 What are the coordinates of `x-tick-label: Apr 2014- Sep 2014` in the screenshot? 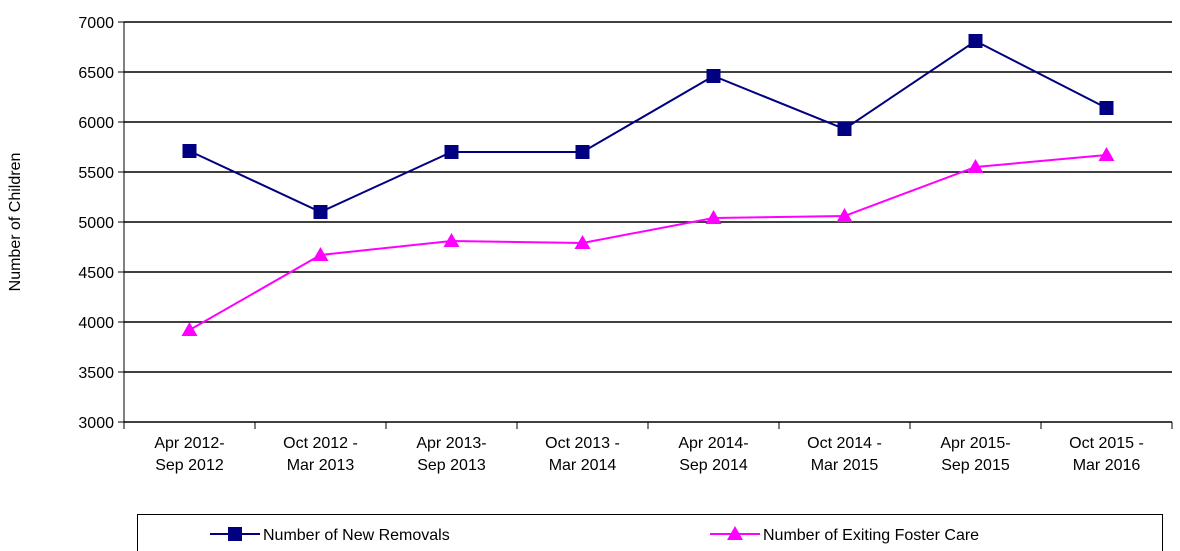 It's located at (713, 454).